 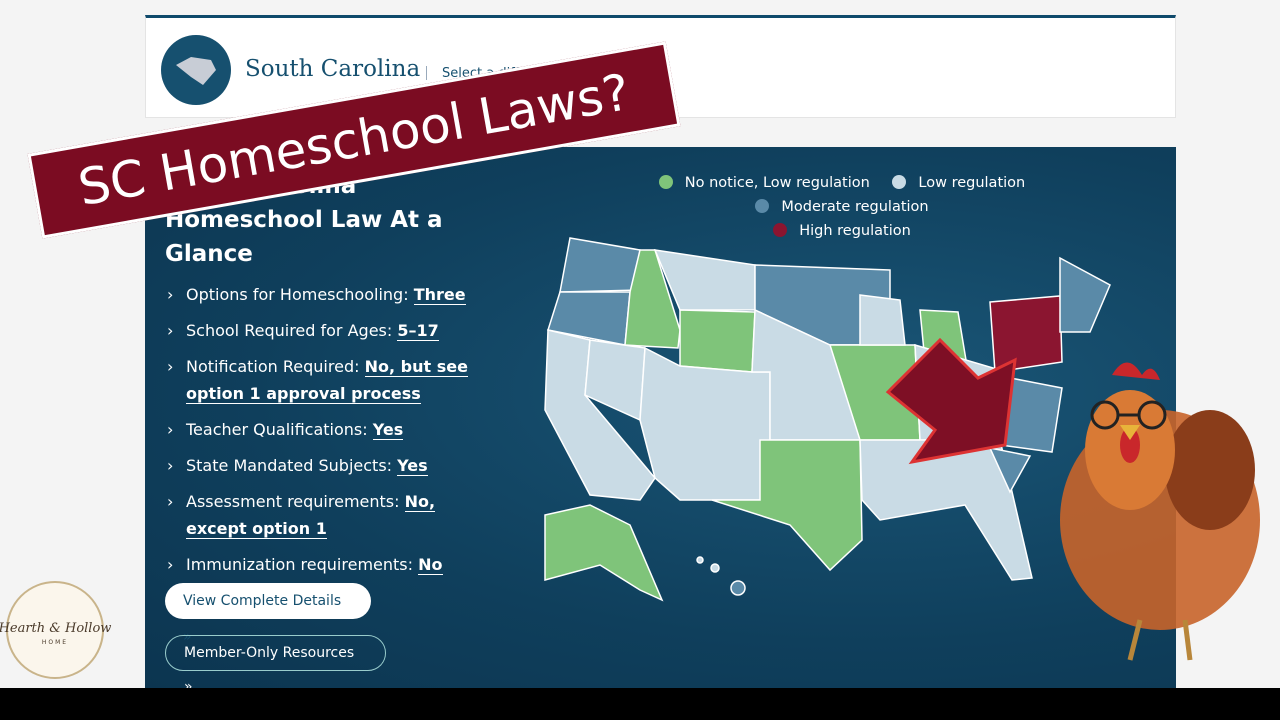 I want to click on state-badge, so click(x=196, y=70).